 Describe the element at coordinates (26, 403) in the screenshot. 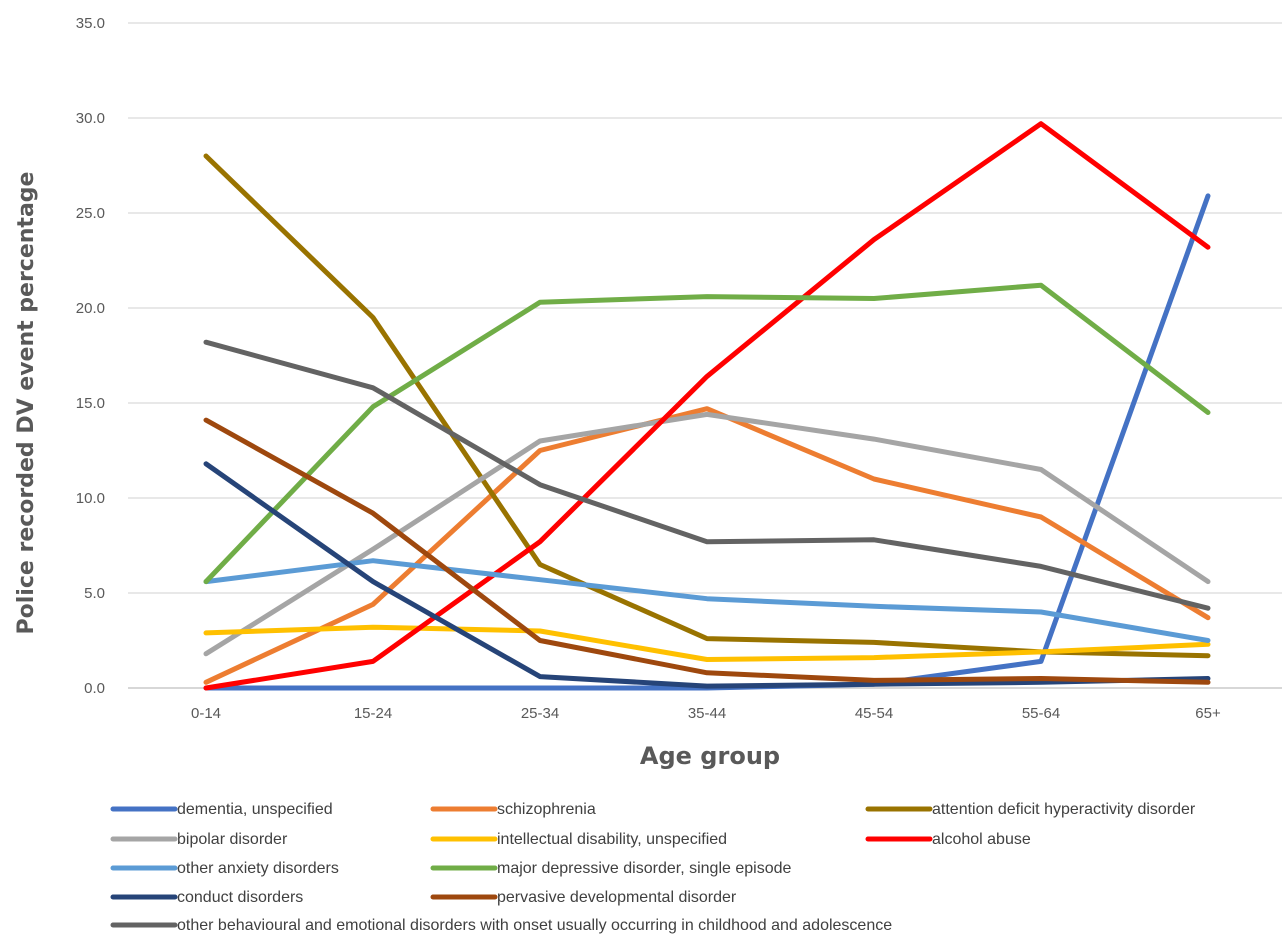

I see `y-axis-title: Police recorded DV event percentage` at that location.